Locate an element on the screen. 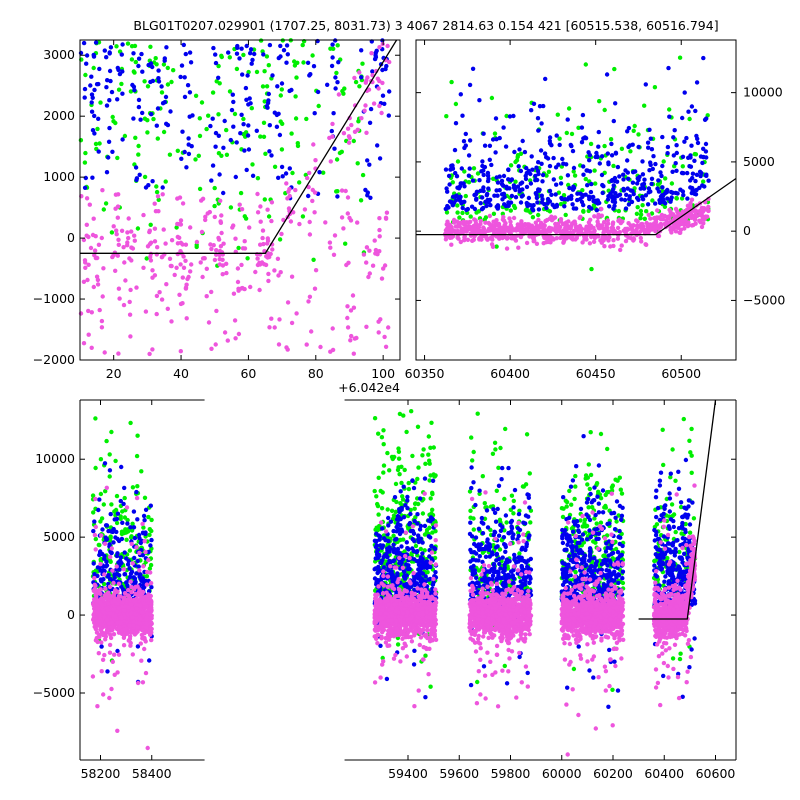  x-tick-label: 60400 is located at coordinates (510, 373).